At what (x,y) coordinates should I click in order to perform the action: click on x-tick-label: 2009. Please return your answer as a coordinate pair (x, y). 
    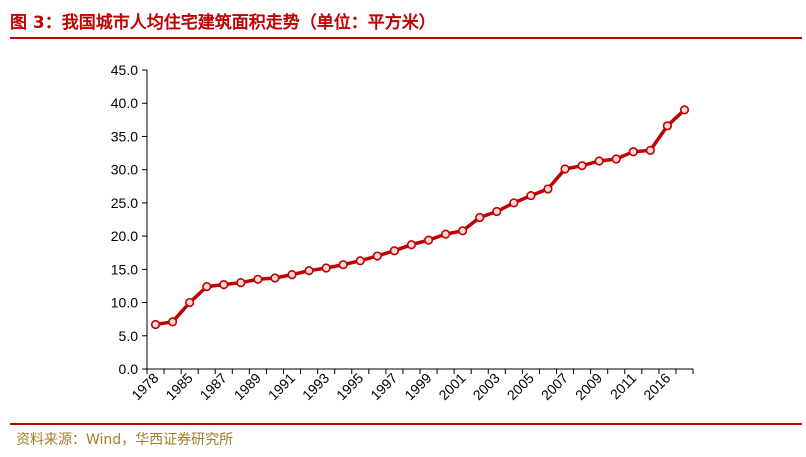
    Looking at the image, I should click on (588, 386).